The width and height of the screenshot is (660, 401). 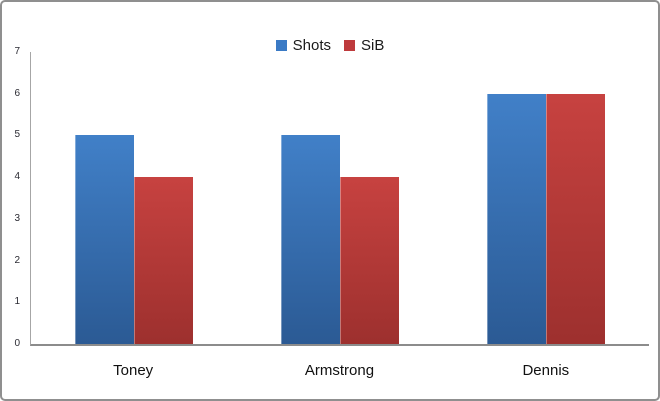 What do you see at coordinates (310, 239) in the screenshot?
I see `bar-shots-armstrong` at bounding box center [310, 239].